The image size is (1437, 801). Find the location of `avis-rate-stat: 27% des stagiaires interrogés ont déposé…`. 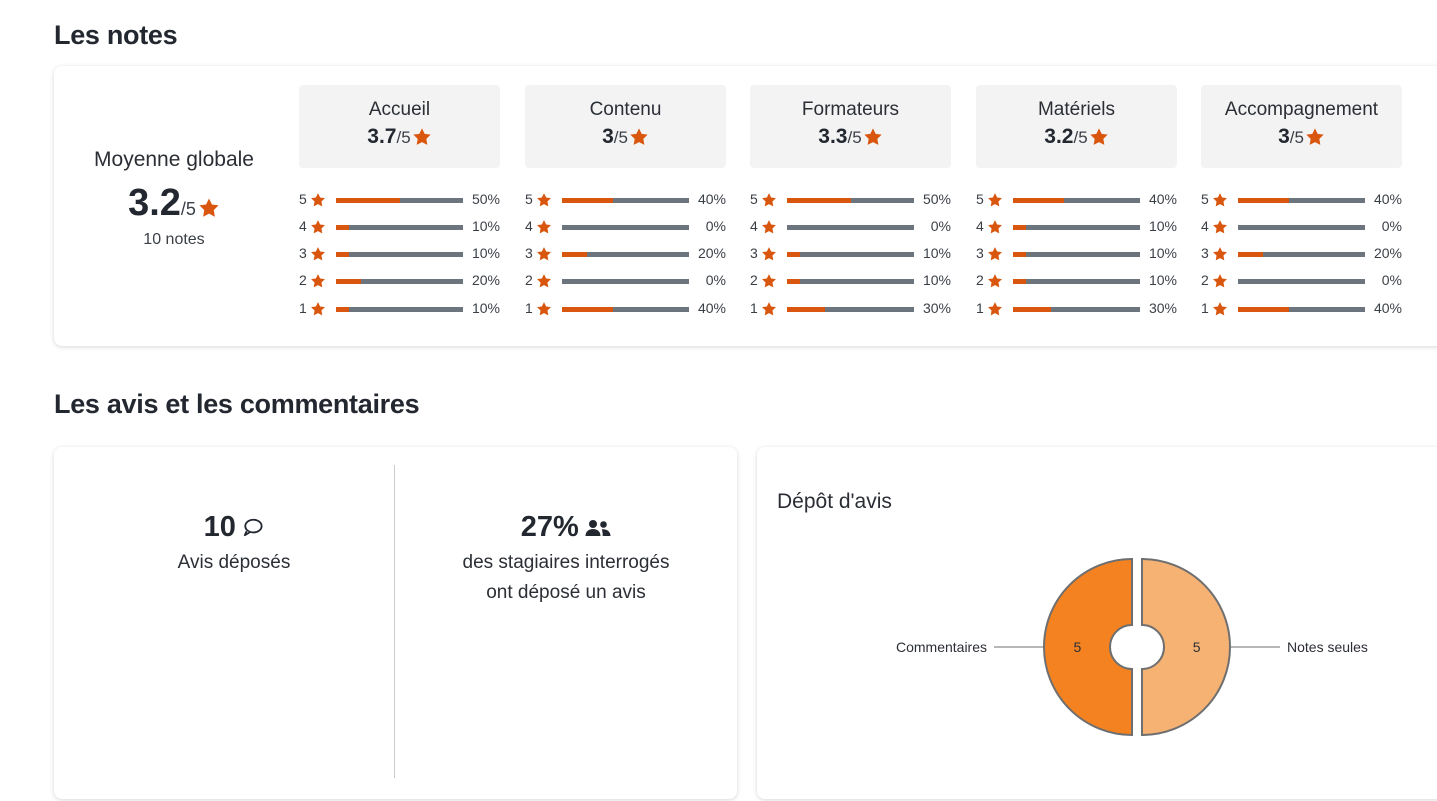

avis-rate-stat: 27% des stagiaires interrogés ont déposé… is located at coordinates (566, 559).